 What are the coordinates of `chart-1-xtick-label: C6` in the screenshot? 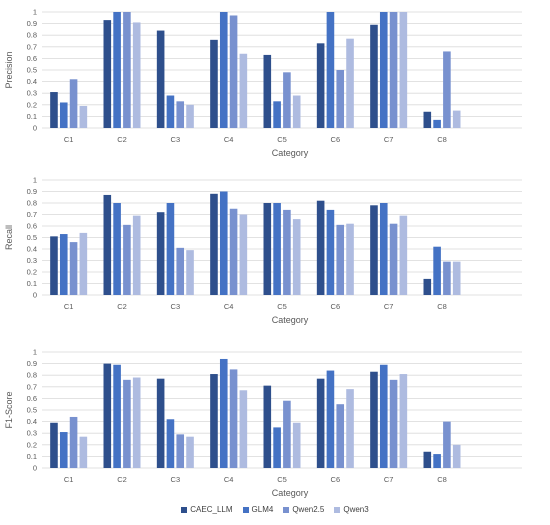 It's located at (336, 139).